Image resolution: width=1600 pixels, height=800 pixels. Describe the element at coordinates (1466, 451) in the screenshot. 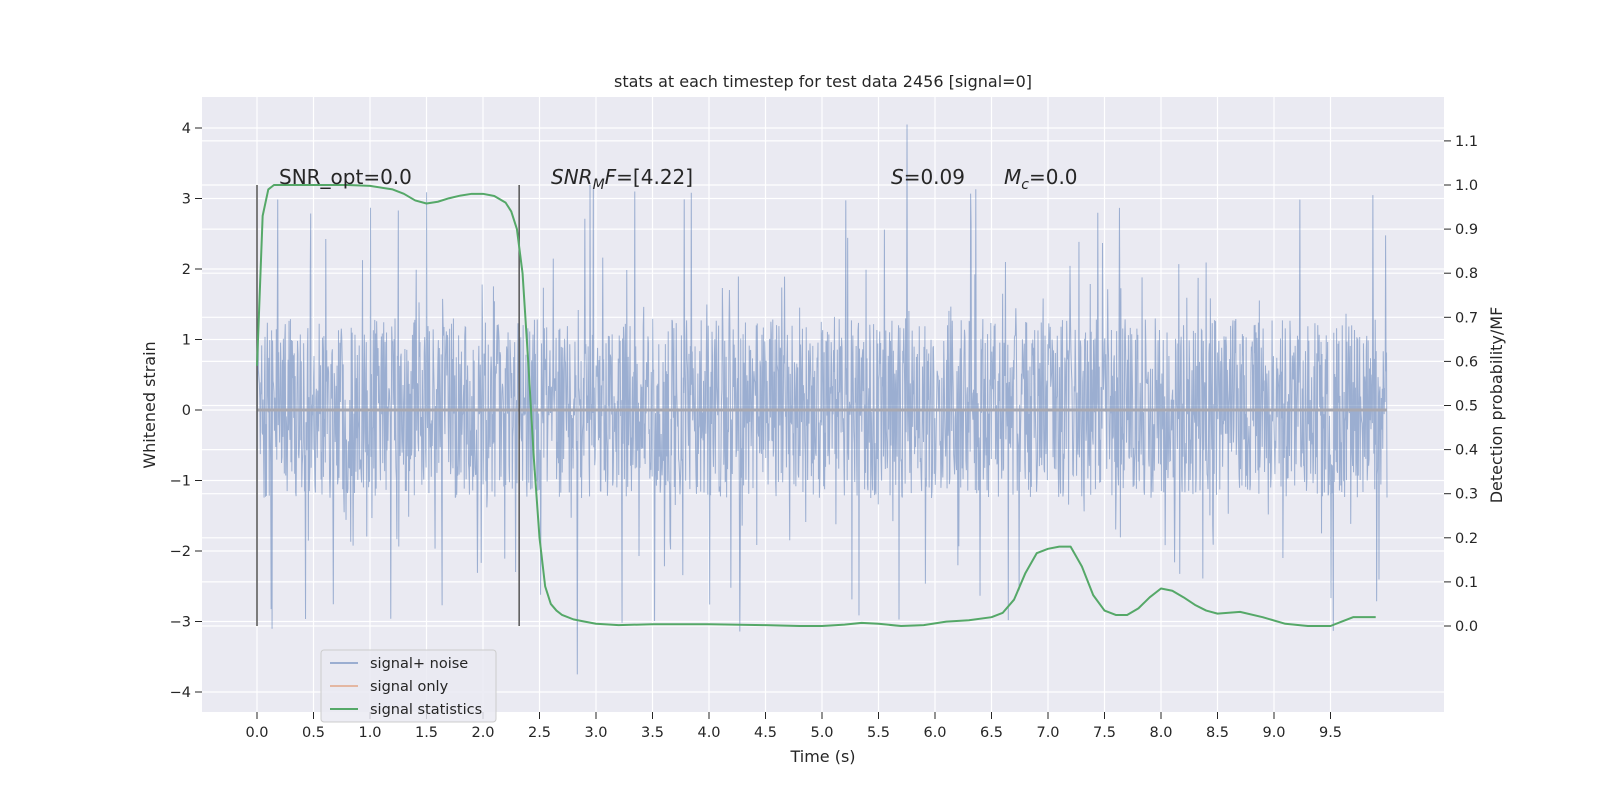

I see `y-right-tick-label-4: 0.4` at that location.